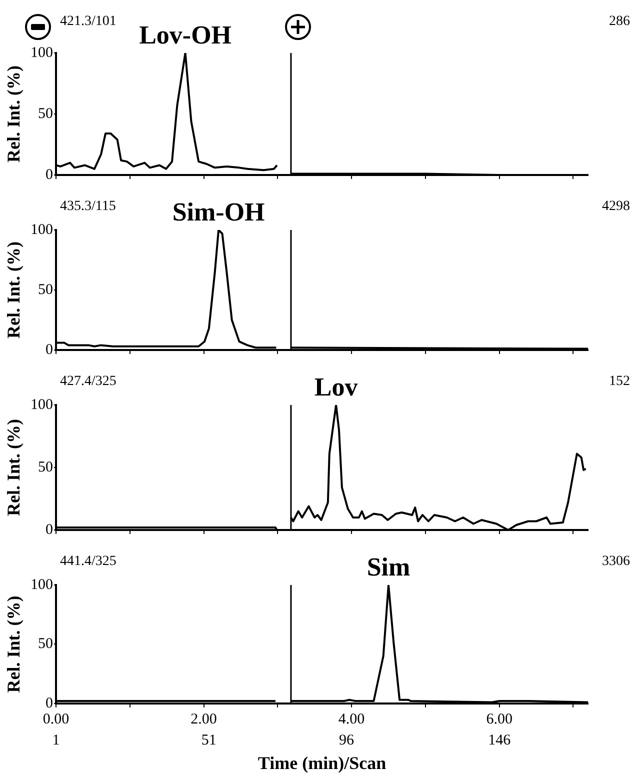 The width and height of the screenshot is (634, 779). What do you see at coordinates (619, 22) in the screenshot?
I see `text: 286` at bounding box center [619, 22].